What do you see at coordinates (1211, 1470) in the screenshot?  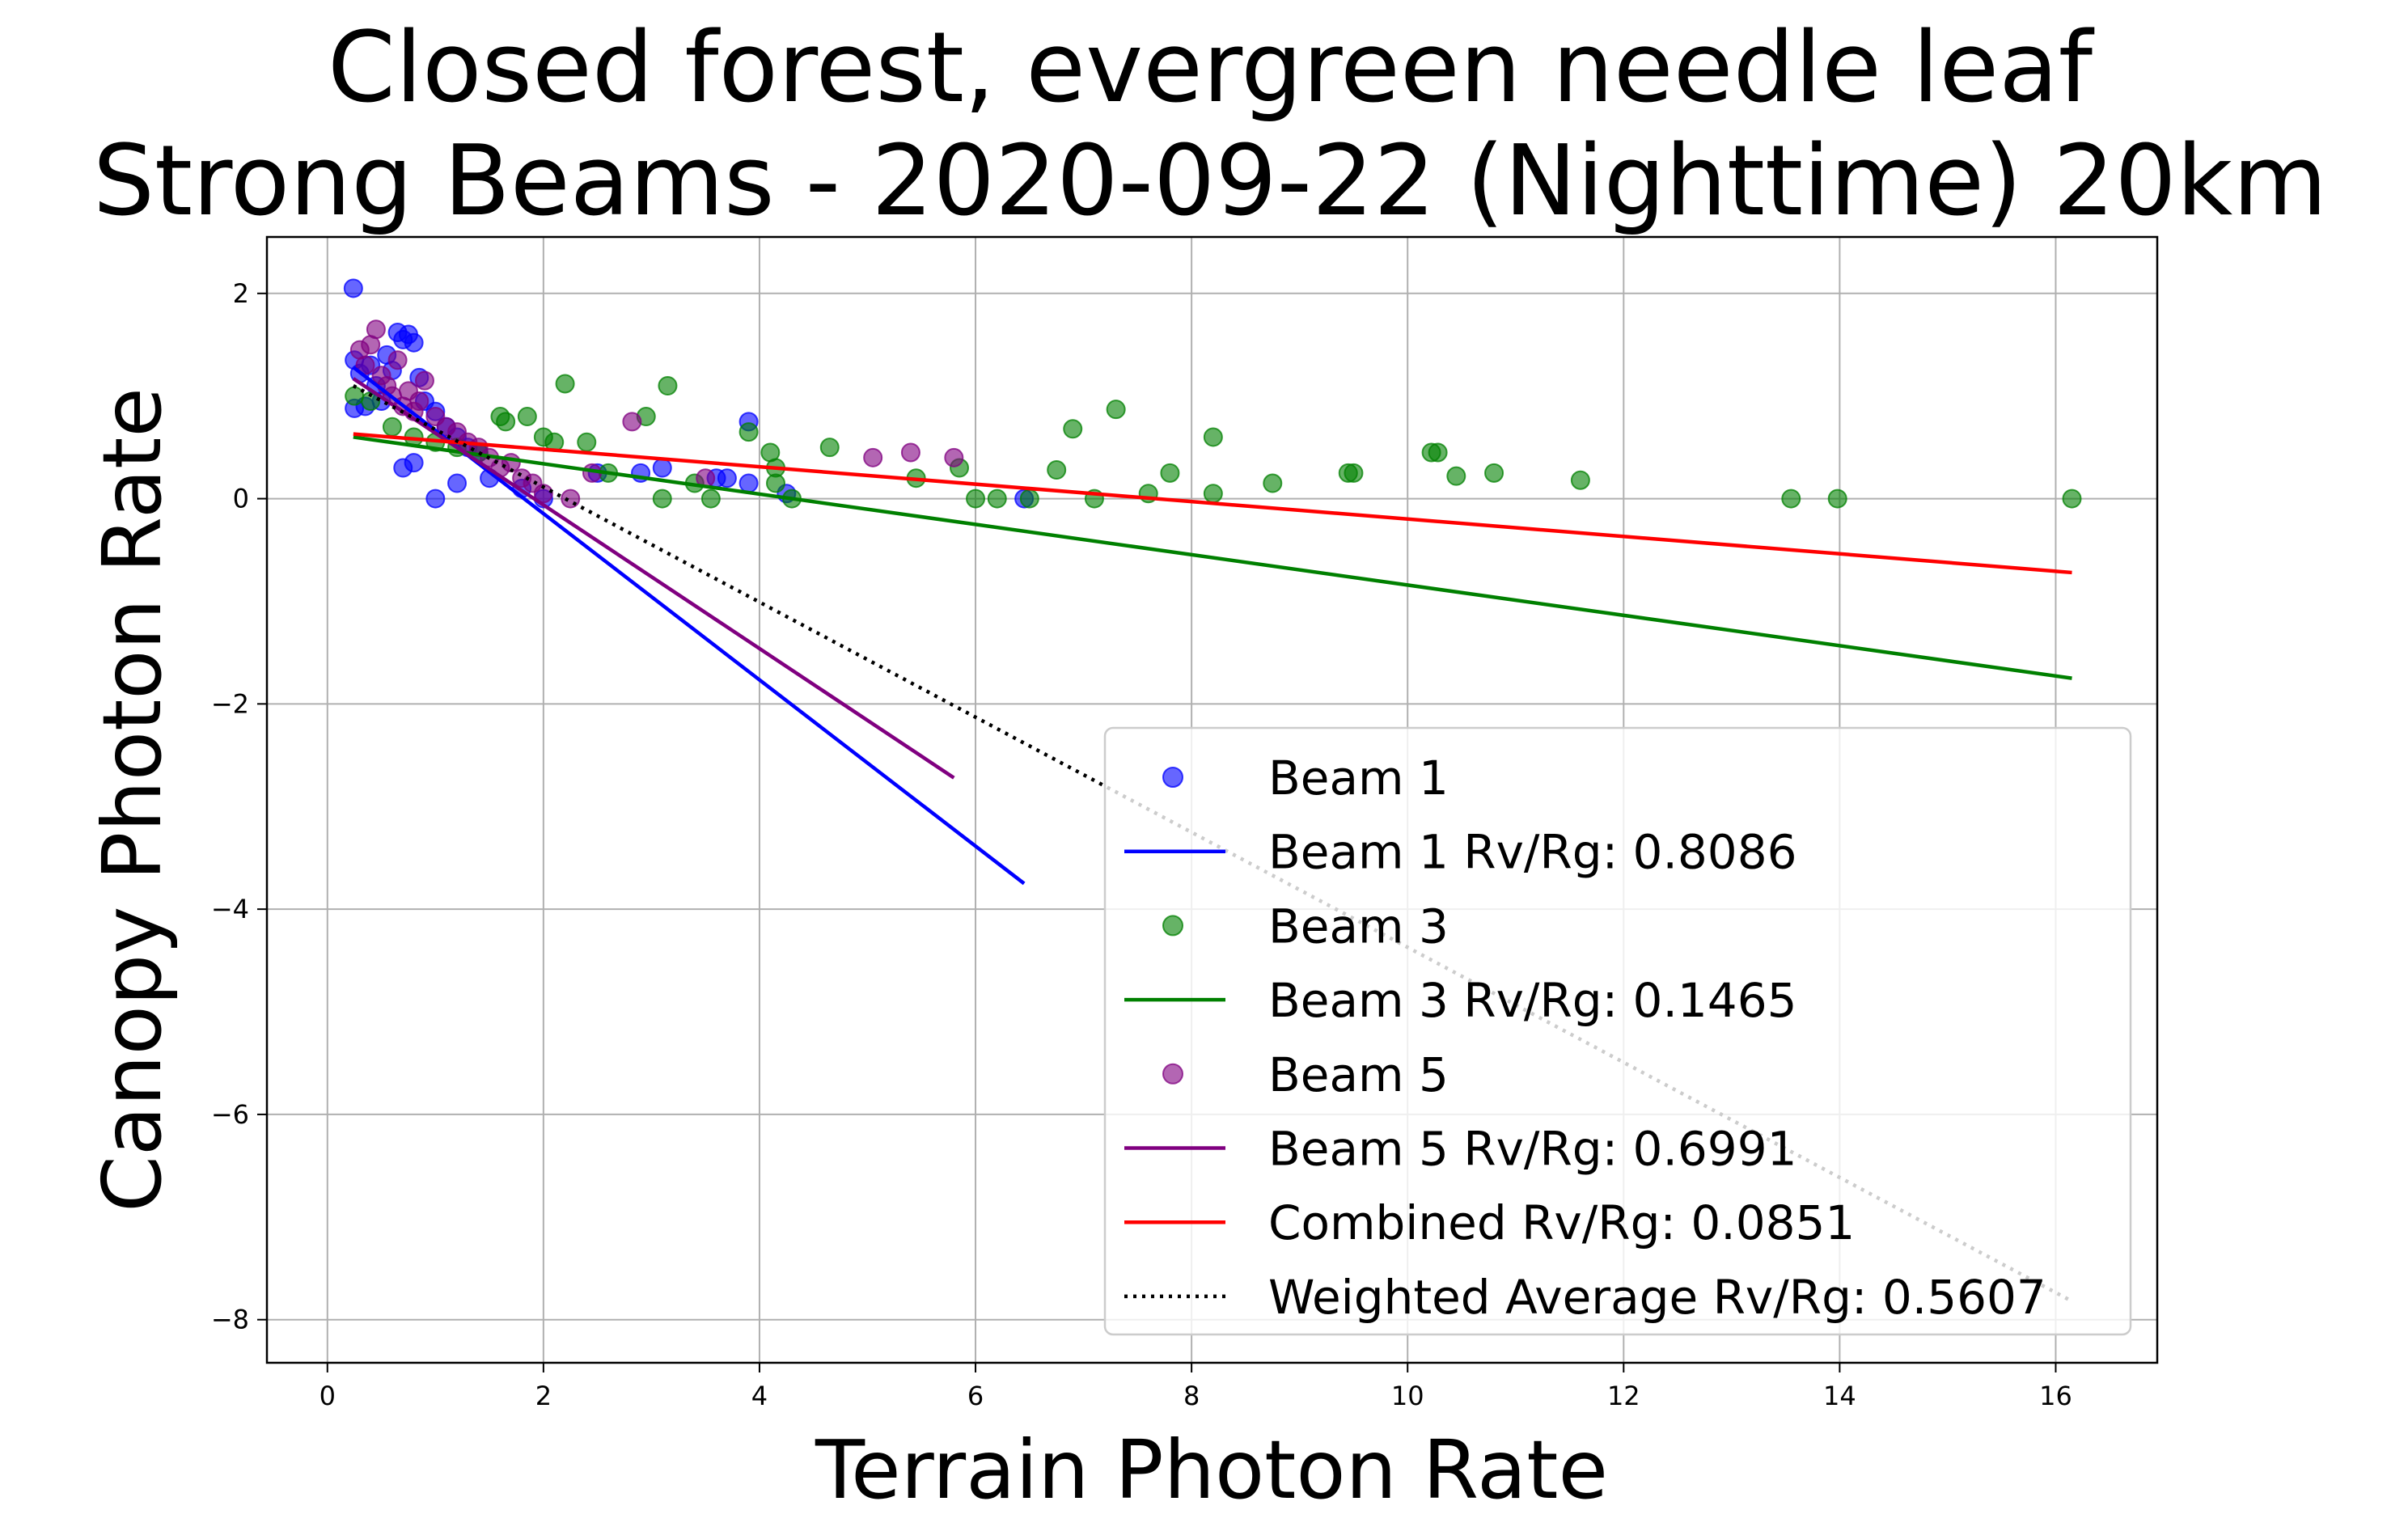 I see `x-axis-label: Terrain Photon Rate` at bounding box center [1211, 1470].